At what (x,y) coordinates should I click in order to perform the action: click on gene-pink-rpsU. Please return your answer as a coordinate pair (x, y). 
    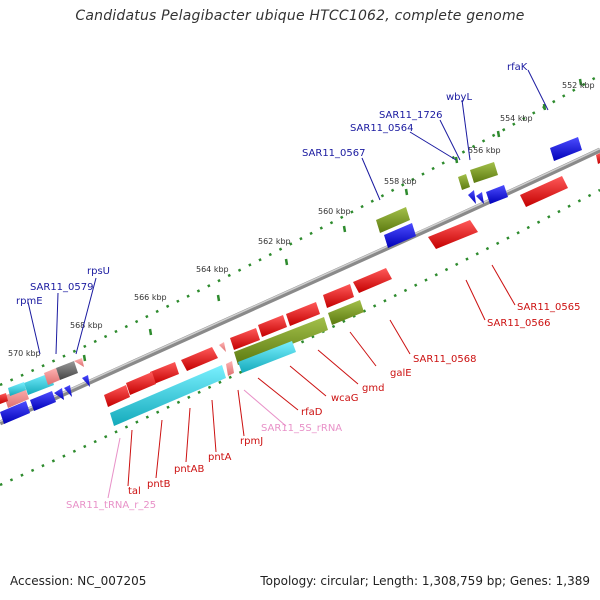
    Looking at the image, I should click on (79, 362).